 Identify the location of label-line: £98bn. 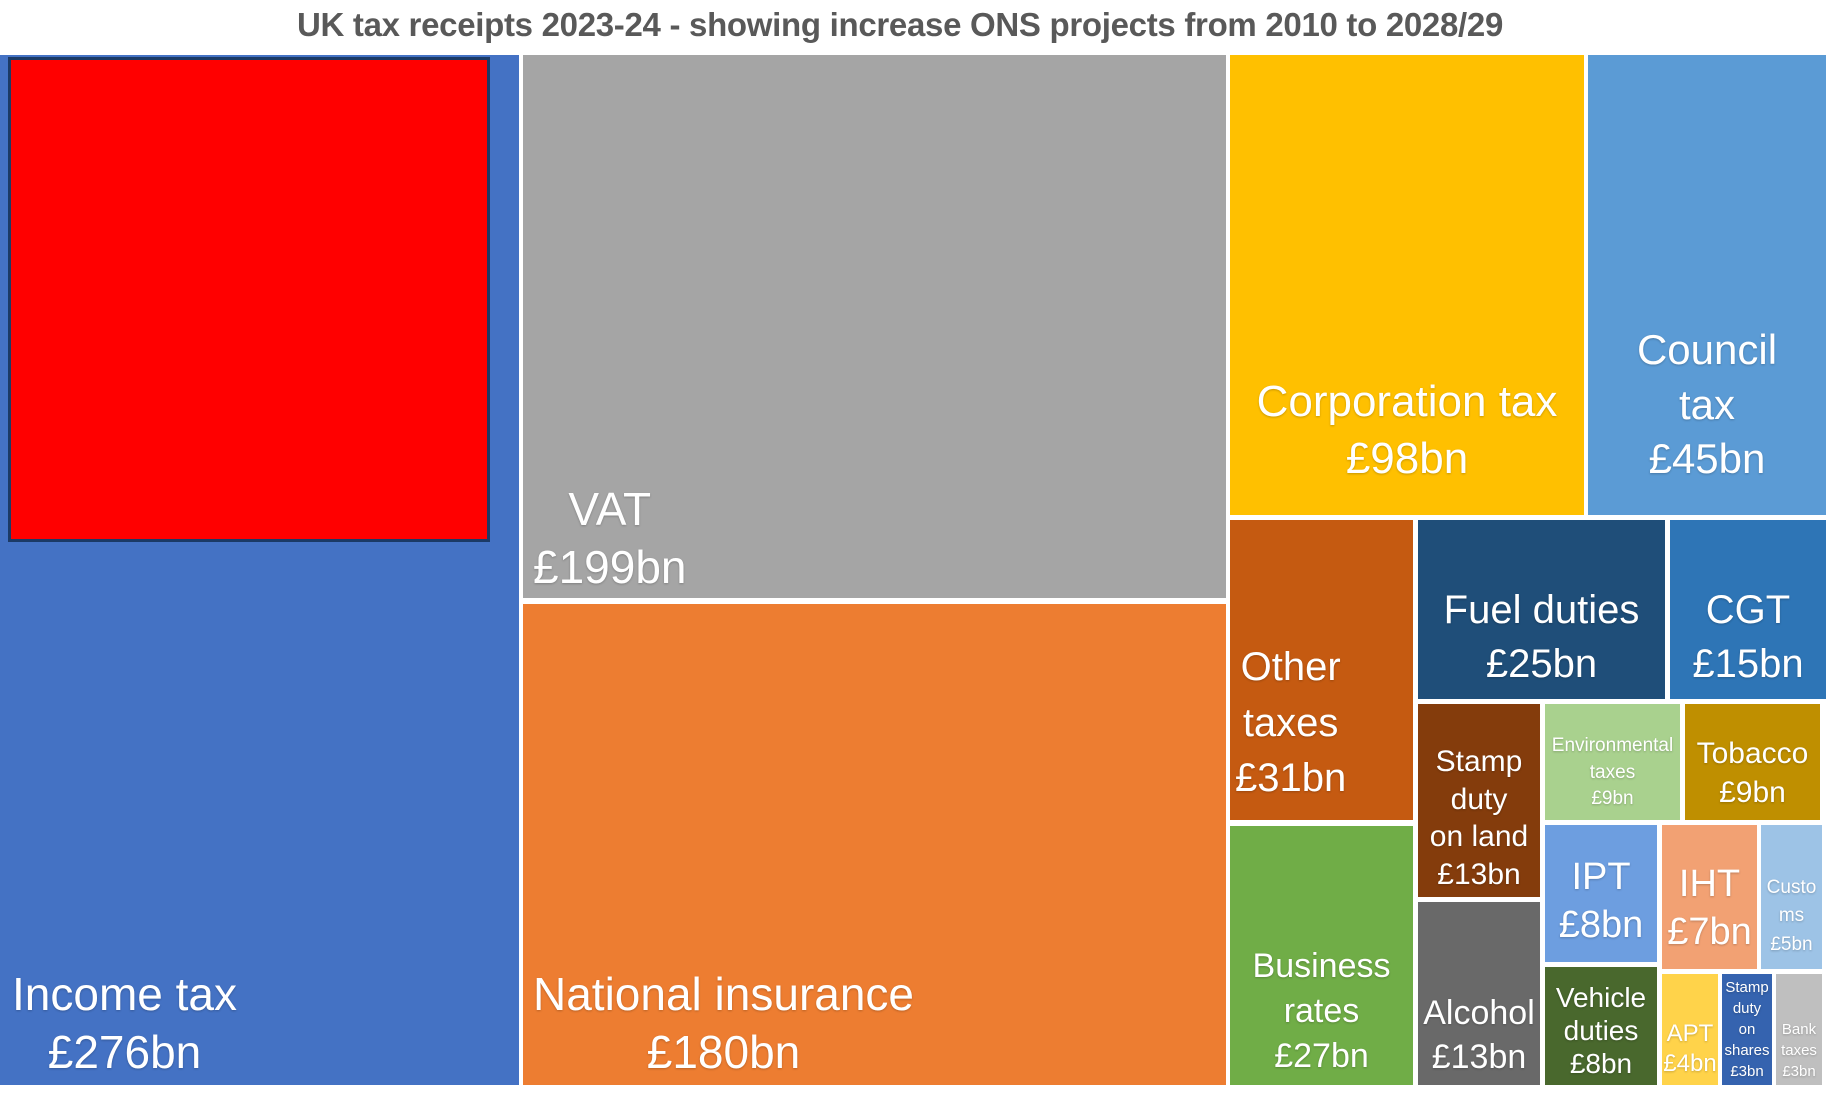
(1407, 458).